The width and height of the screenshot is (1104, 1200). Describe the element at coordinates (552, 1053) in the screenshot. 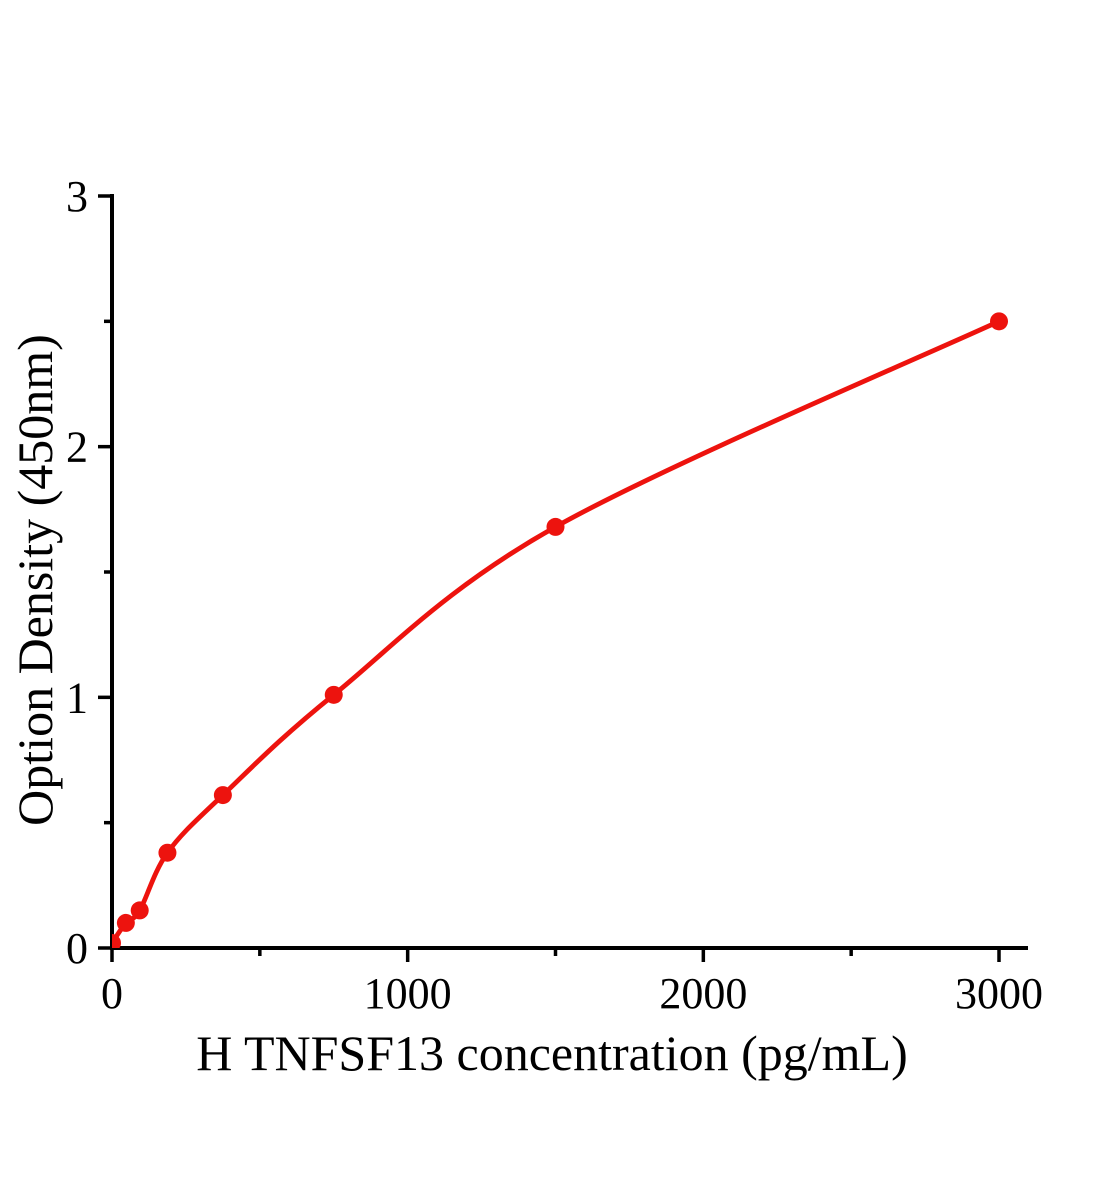

I see `x-axis-title: H TNFSF13 concentration (pg/mL)` at that location.